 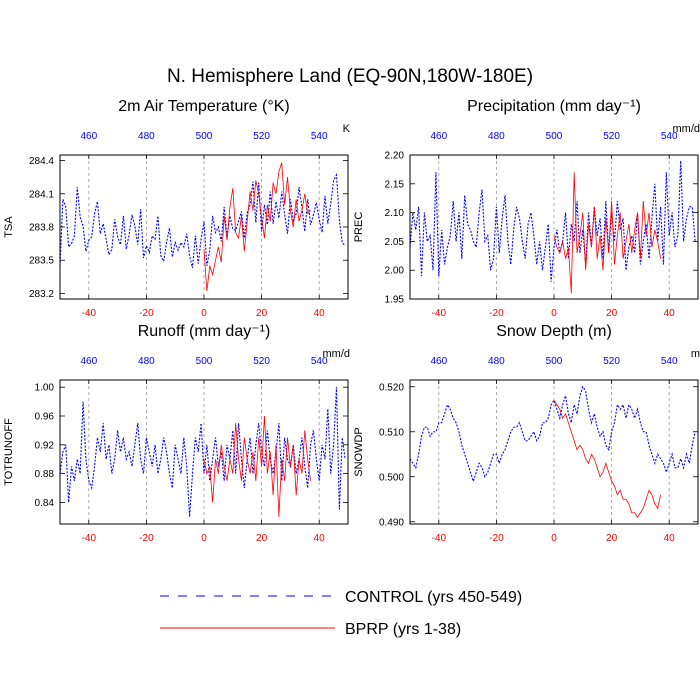 I want to click on snowdp-xtick-label: 0, so click(x=554, y=538).